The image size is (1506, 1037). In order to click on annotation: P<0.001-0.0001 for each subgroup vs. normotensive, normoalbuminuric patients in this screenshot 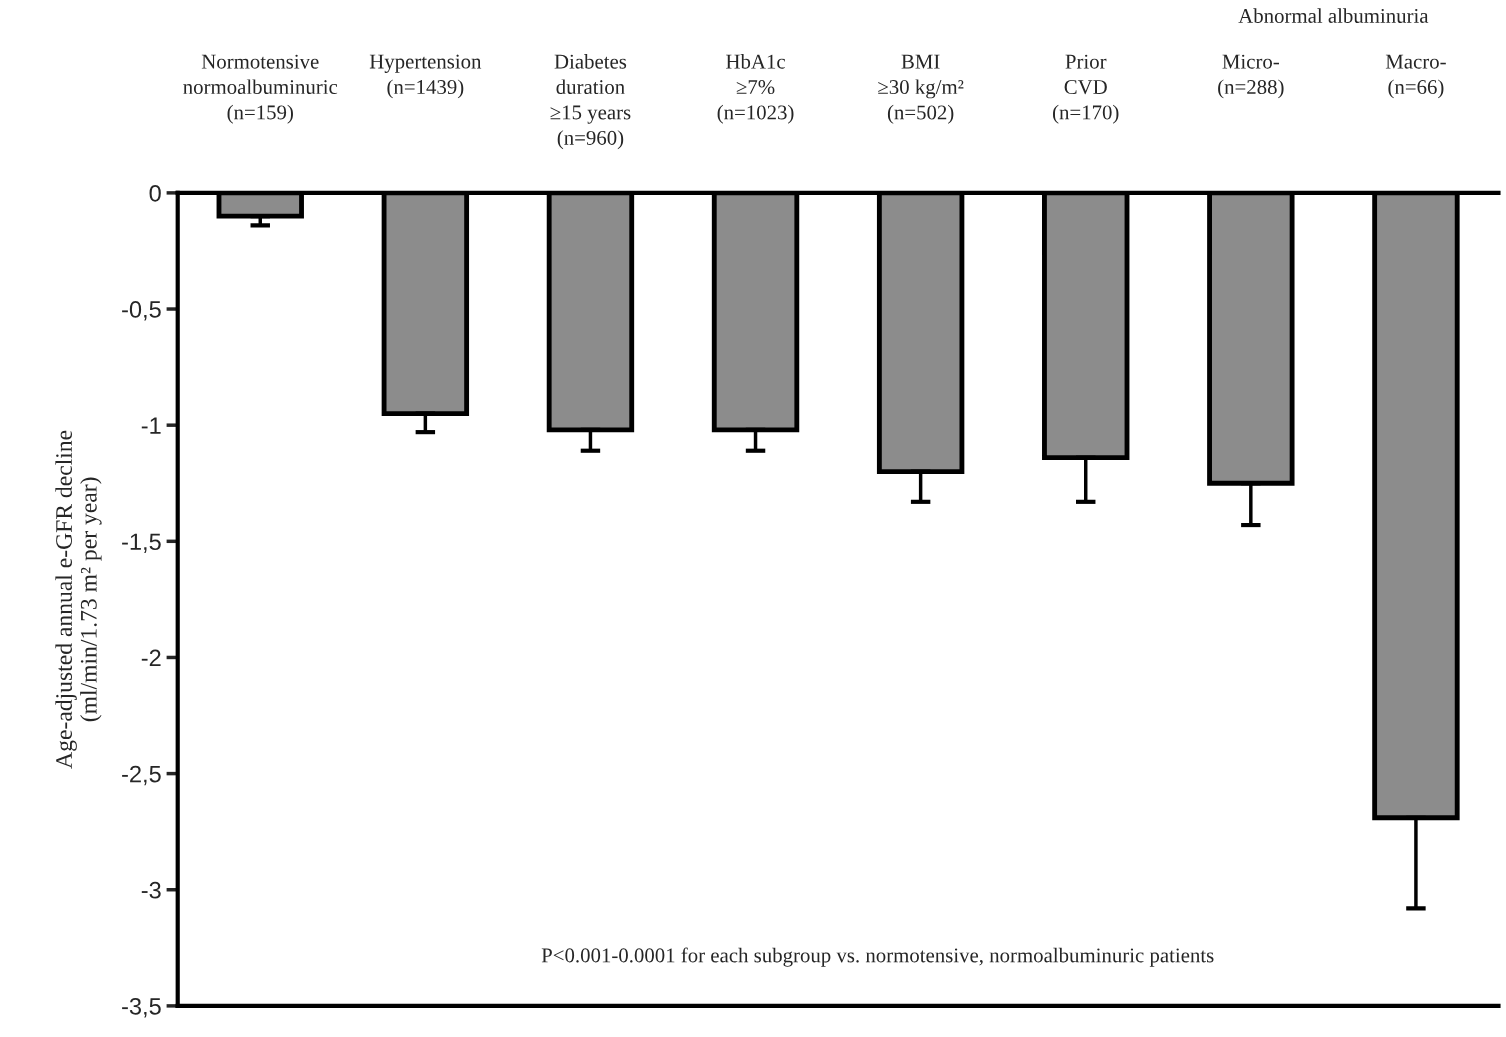, I will do `click(877, 957)`.